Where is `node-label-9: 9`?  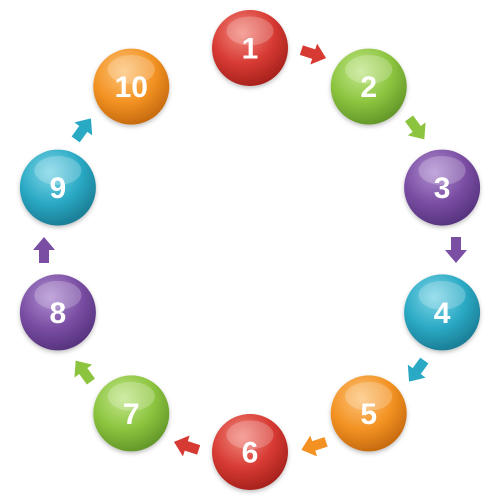 node-label-9: 9 is located at coordinates (58, 188).